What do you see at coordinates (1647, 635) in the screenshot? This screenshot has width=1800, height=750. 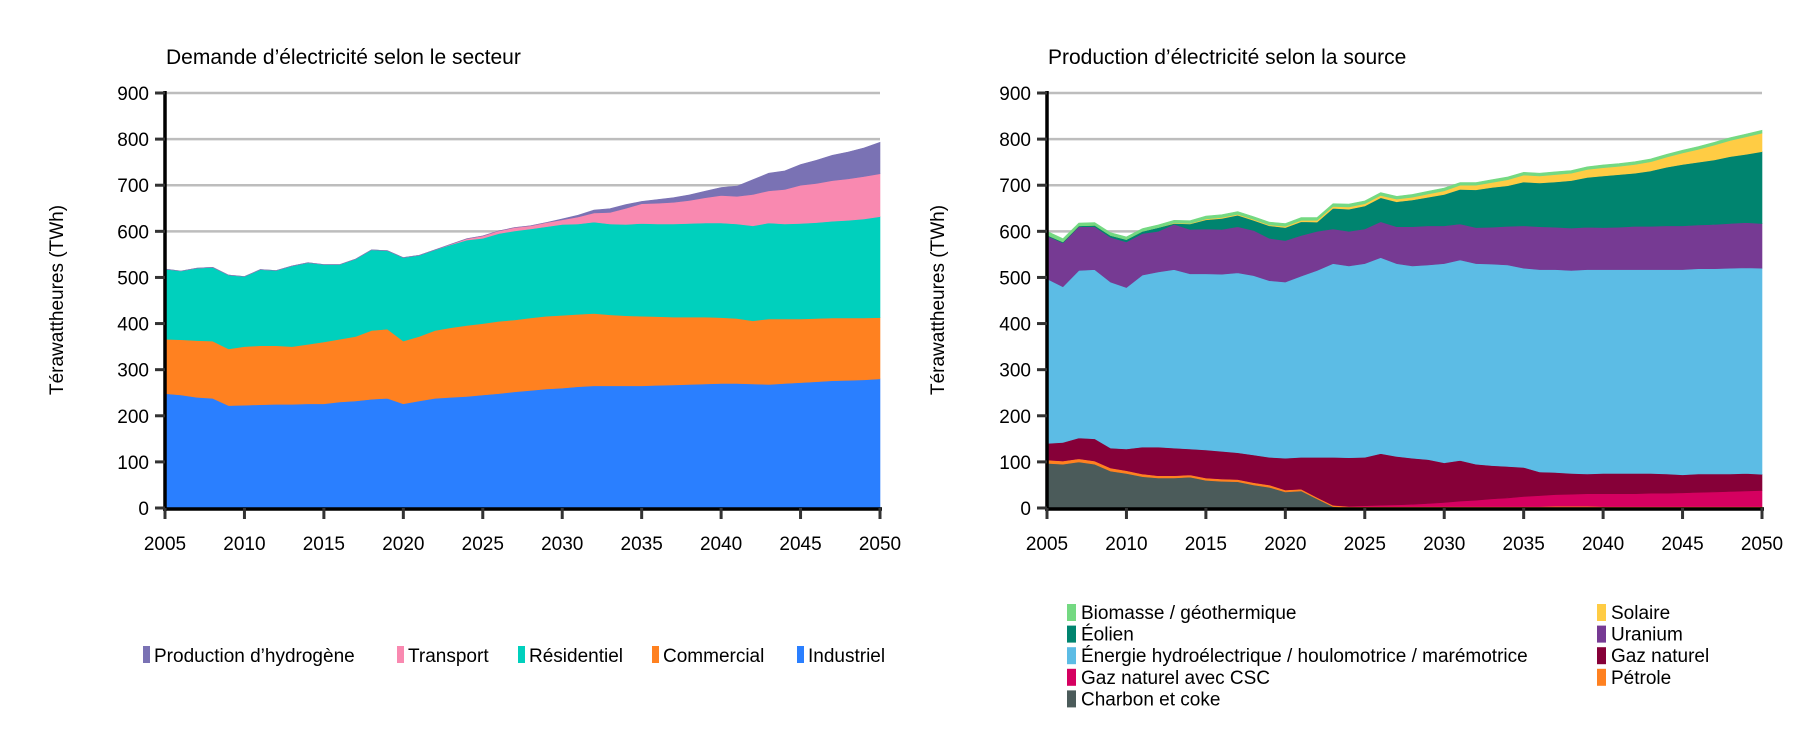 I see `legend-label: Uranium` at bounding box center [1647, 635].